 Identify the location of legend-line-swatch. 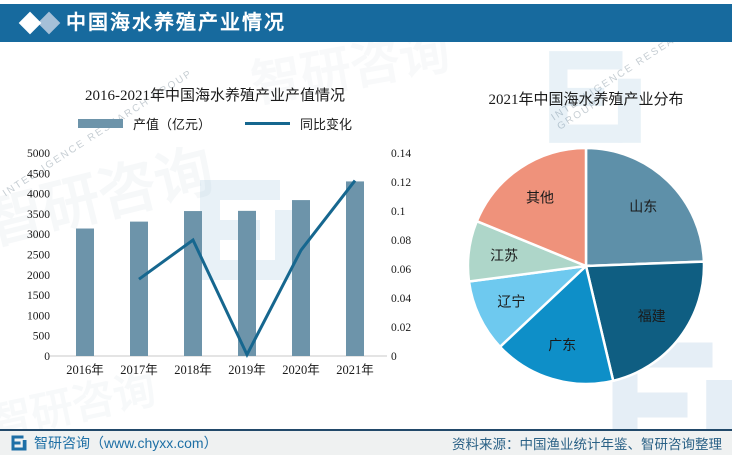
(267, 123).